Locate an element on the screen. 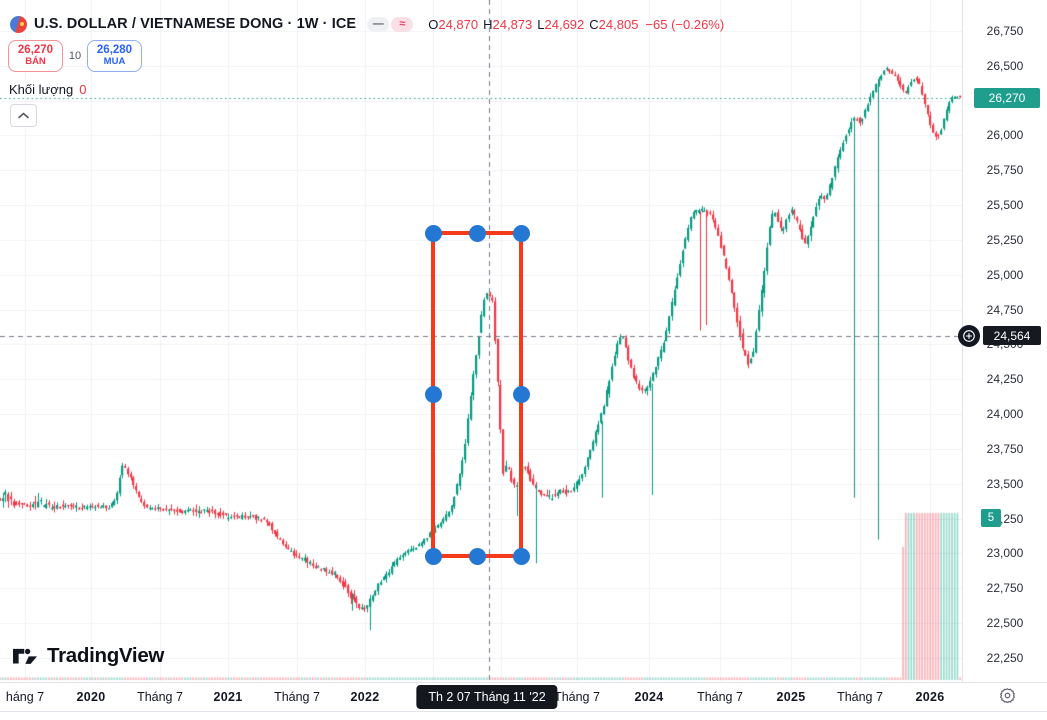  sell-price: 26,270 is located at coordinates (35, 50).